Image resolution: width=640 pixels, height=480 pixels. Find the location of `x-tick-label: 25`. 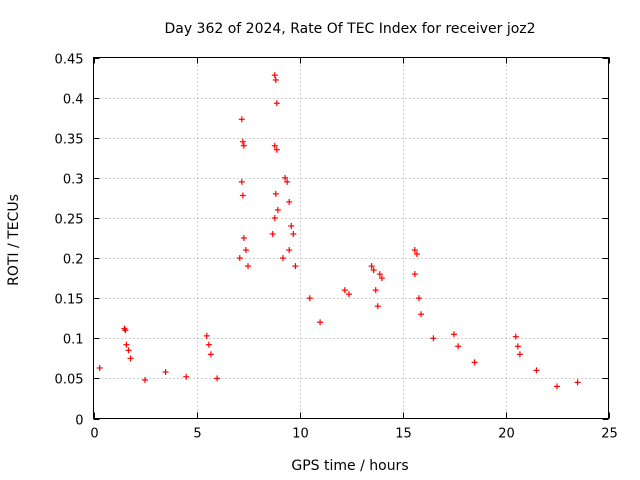

x-tick-label: 25 is located at coordinates (609, 434).